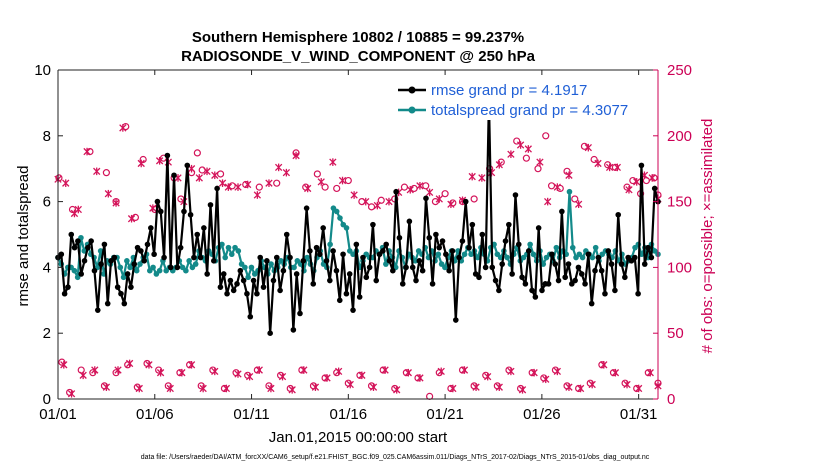 Image resolution: width=830 pixels, height=470 pixels. Describe the element at coordinates (23, 236) in the screenshot. I see `y-axis-left-label: rmse and totalspread` at that location.